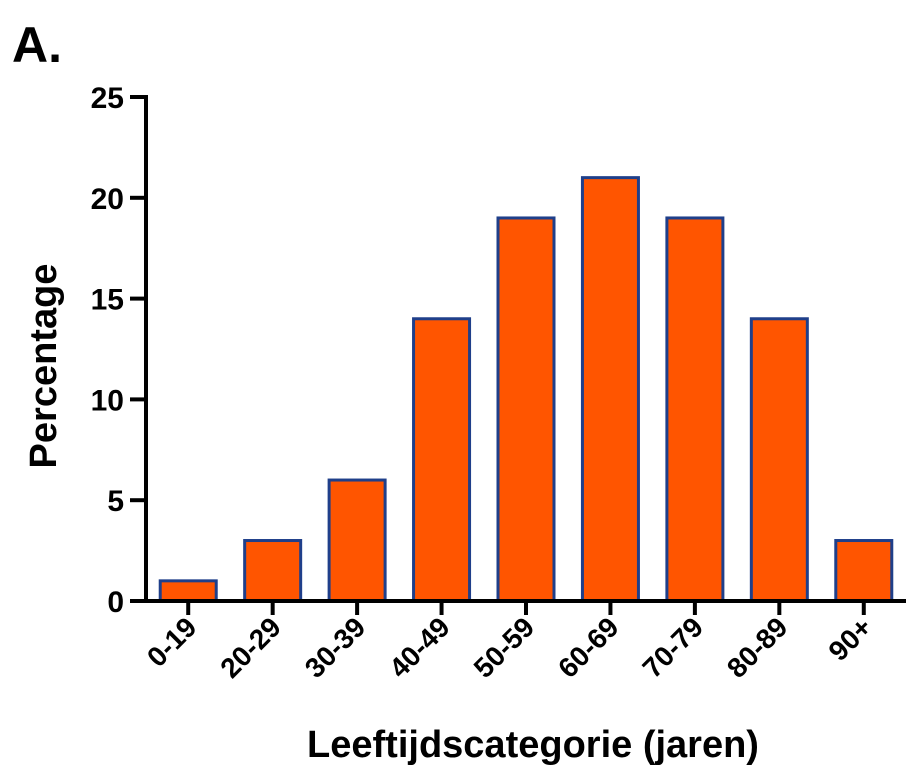 The height and width of the screenshot is (772, 913). I want to click on x-tick-label-90+: 90+, so click(851, 639).